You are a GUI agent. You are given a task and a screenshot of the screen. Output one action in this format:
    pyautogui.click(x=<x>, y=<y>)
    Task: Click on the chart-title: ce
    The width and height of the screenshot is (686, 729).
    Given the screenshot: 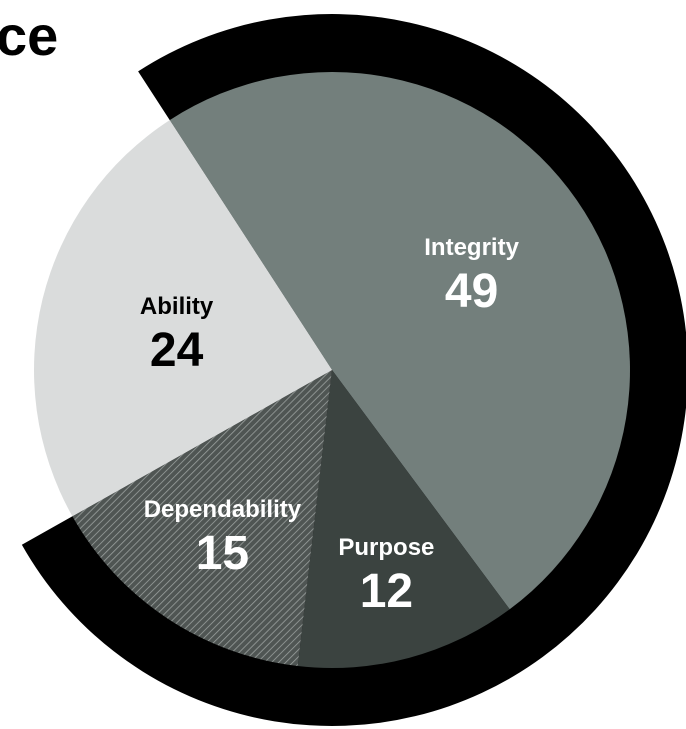 What is the action you would take?
    pyautogui.click(x=29, y=35)
    